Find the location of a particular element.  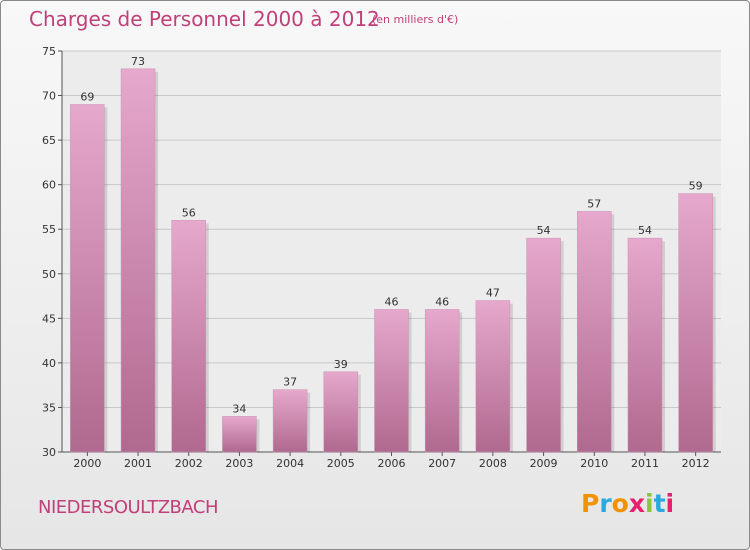

data-label: 39 is located at coordinates (341, 364).